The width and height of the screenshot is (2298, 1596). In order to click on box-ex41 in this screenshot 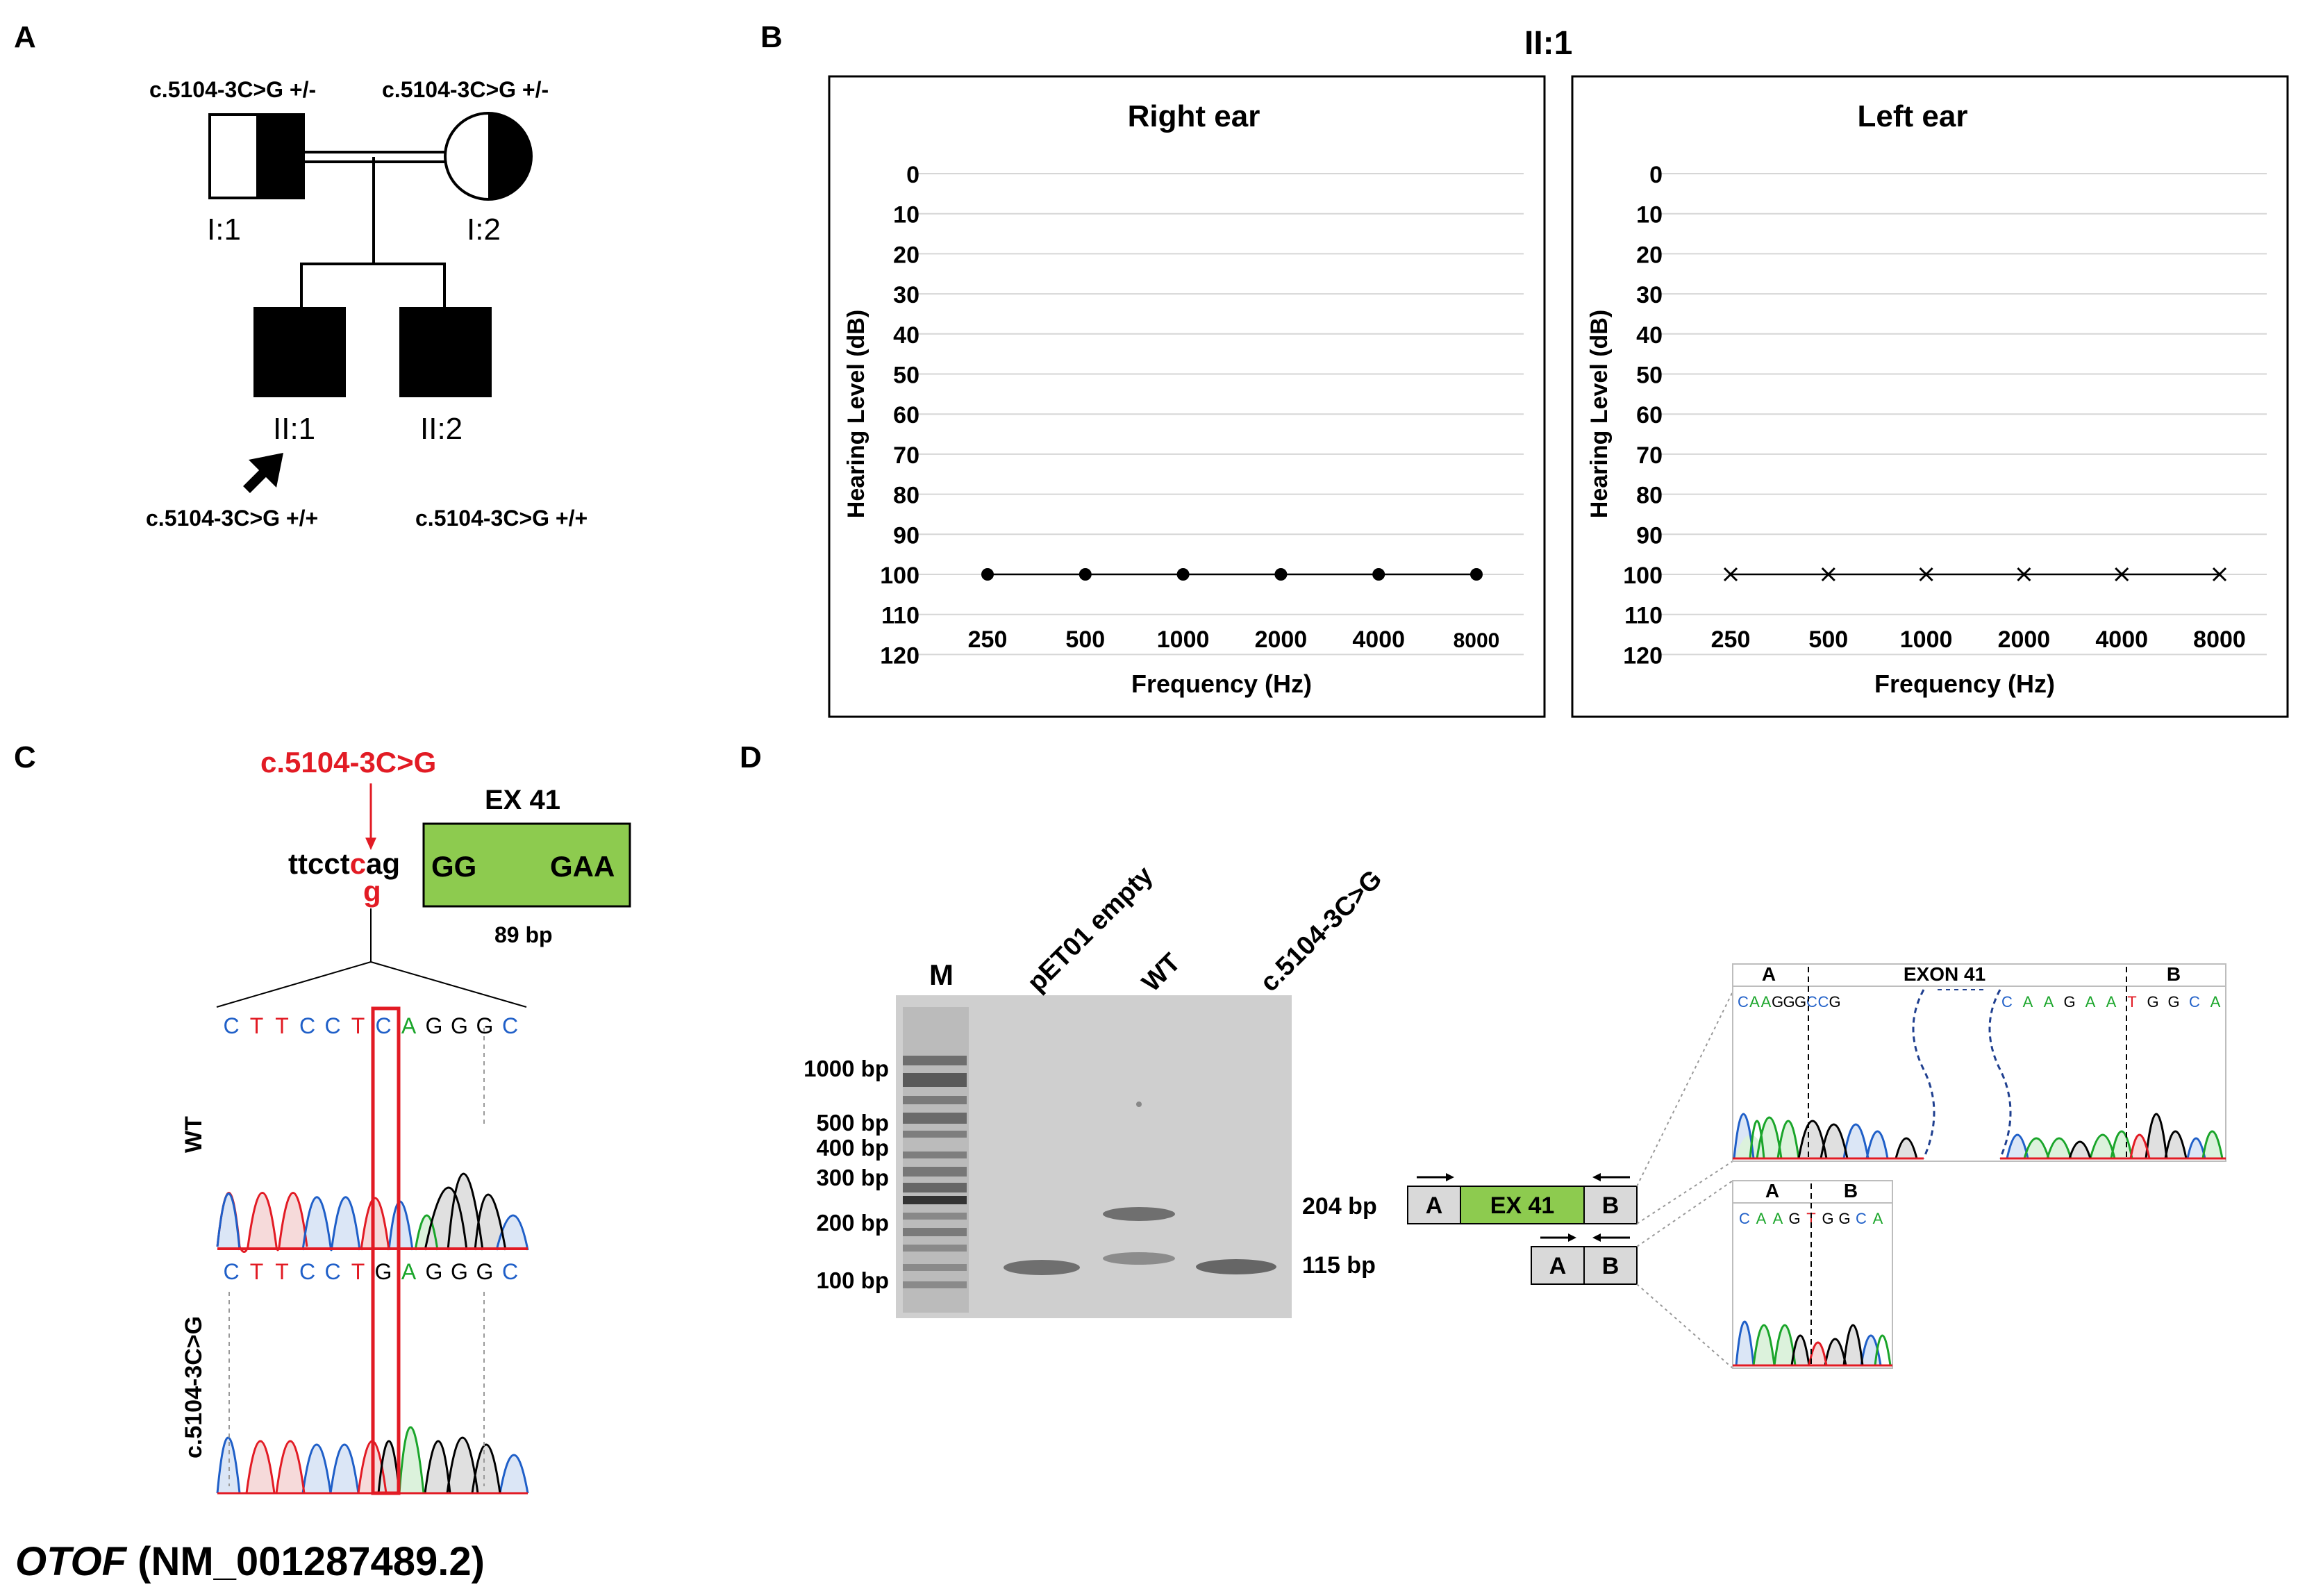, I will do `click(1522, 1205)`.